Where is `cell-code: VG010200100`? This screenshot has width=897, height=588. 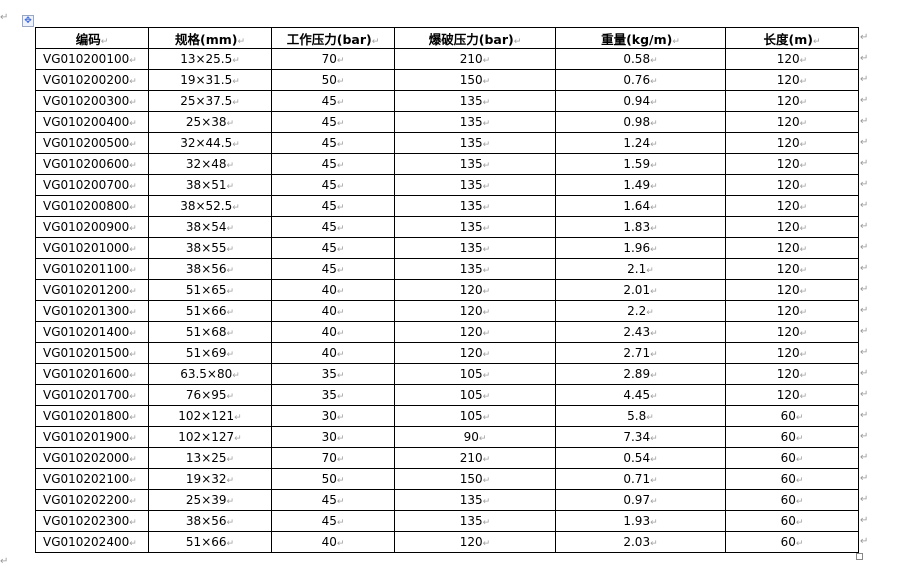 cell-code: VG010200100 is located at coordinates (92, 59).